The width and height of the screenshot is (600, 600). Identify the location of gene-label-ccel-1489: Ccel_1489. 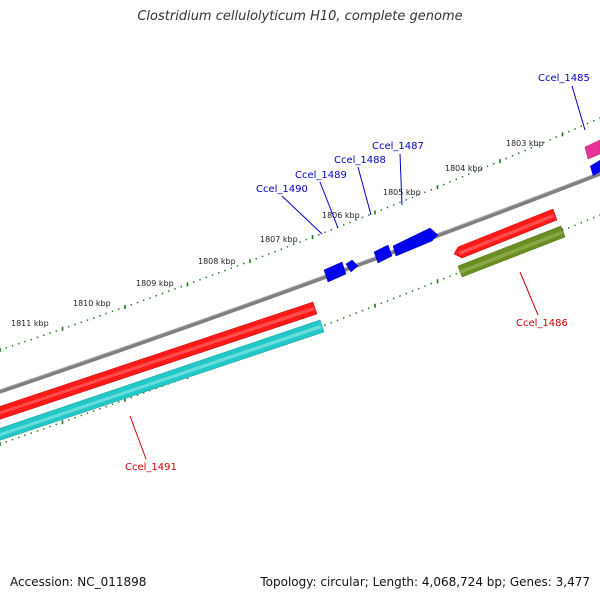
(321, 175).